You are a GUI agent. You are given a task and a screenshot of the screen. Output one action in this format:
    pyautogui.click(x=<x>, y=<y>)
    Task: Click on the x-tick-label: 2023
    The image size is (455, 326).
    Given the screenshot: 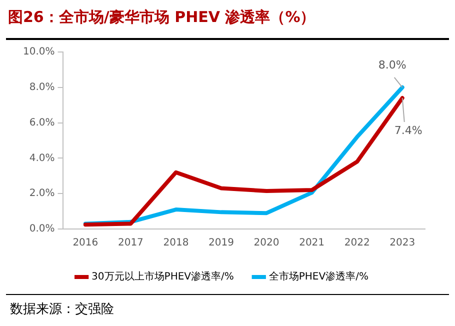 What is the action you would take?
    pyautogui.click(x=403, y=243)
    